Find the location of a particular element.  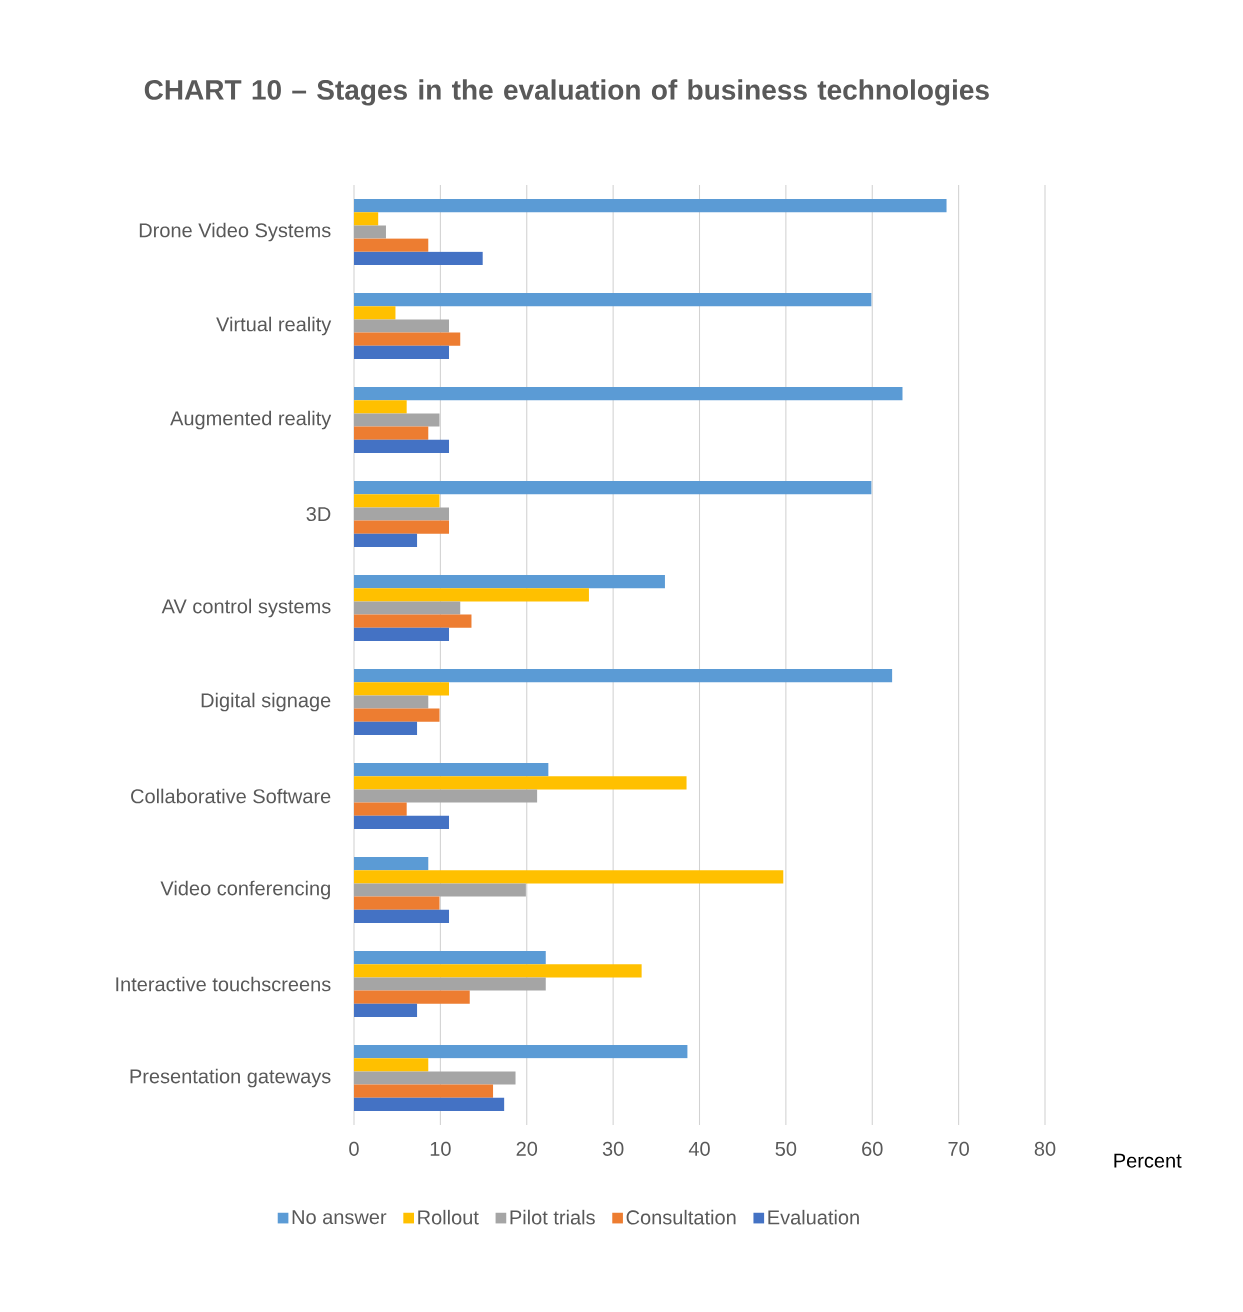

x-tick-label: 60 is located at coordinates (872, 1148).